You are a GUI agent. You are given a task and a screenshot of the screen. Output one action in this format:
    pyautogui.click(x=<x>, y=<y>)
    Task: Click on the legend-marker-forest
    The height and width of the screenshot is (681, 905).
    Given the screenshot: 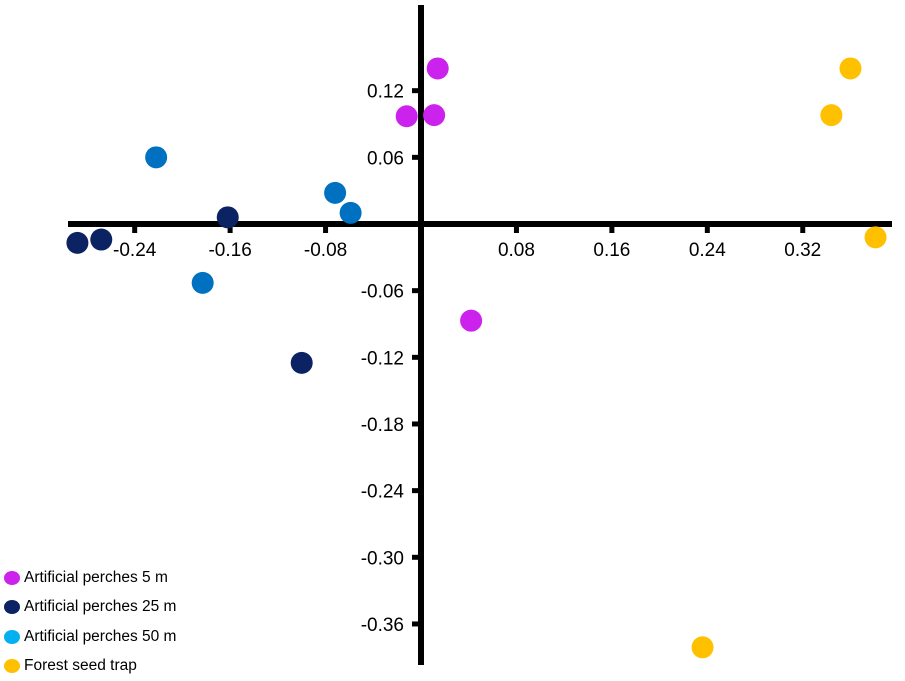 What is the action you would take?
    pyautogui.click(x=12, y=666)
    